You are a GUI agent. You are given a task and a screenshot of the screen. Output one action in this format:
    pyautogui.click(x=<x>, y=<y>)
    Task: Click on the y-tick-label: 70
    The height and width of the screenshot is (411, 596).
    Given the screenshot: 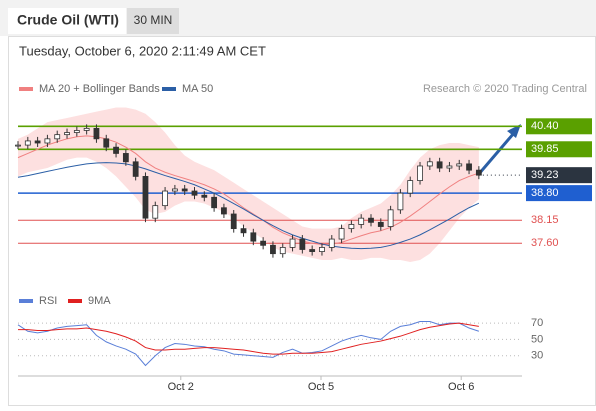 What is the action you would take?
    pyautogui.click(x=537, y=323)
    